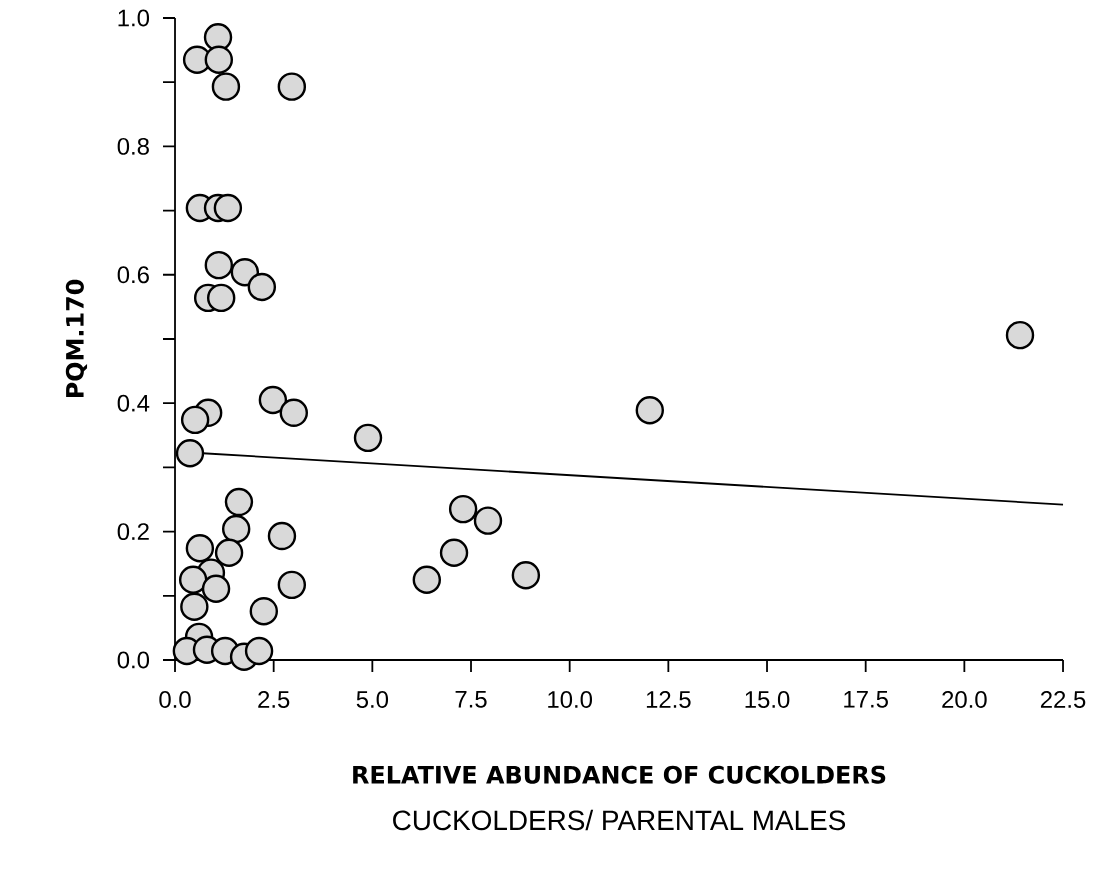  What do you see at coordinates (133, 403) in the screenshot?
I see `y-tick-label: 0.4` at bounding box center [133, 403].